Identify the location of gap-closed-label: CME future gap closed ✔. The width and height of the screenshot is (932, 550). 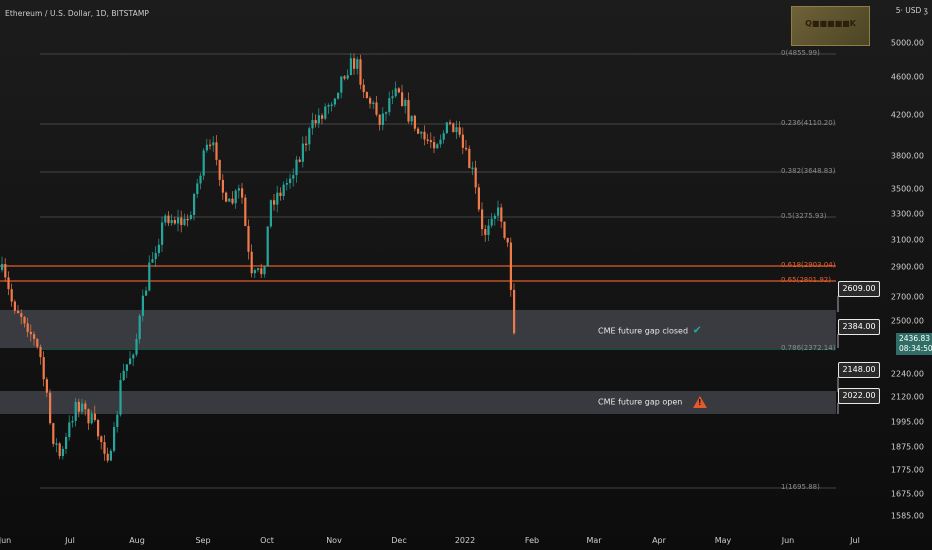
(650, 330).